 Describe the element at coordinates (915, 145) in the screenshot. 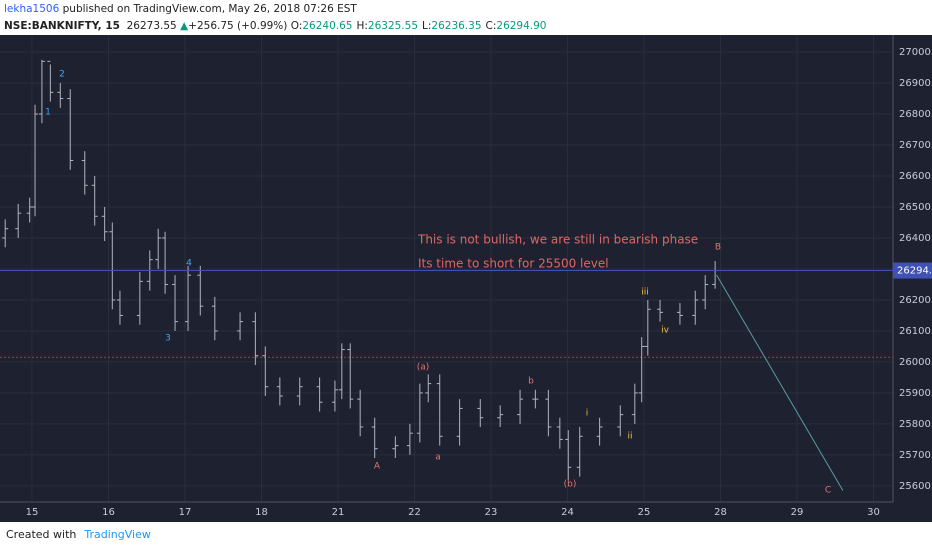

I see `y-tick-label: 26700.00` at that location.